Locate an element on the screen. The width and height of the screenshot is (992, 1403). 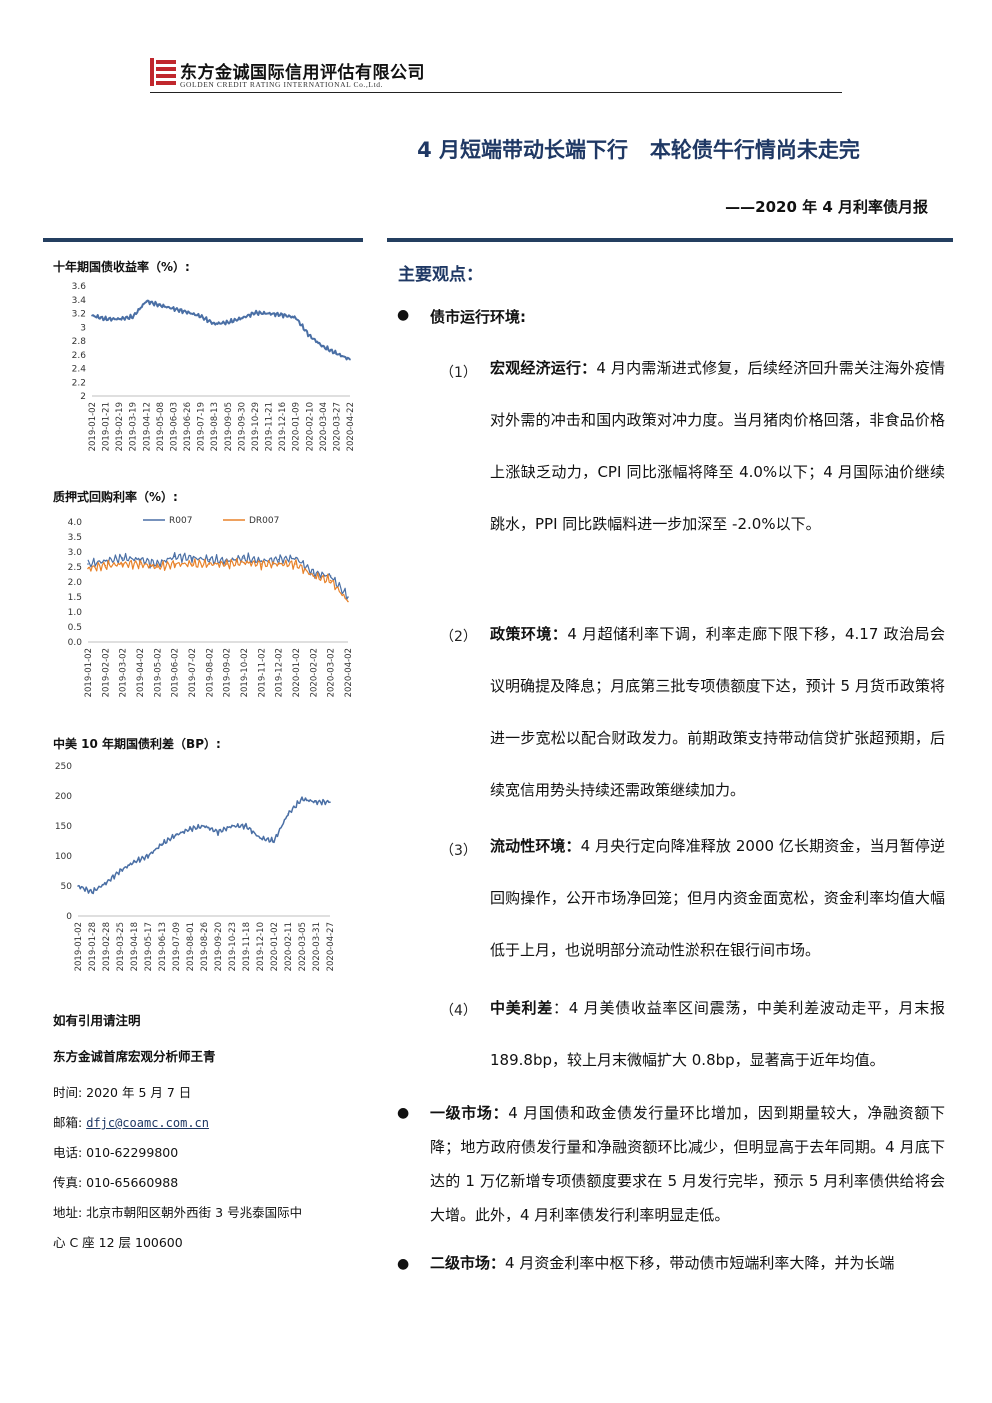
item-heading: 中美利差 is located at coordinates (521, 1008).